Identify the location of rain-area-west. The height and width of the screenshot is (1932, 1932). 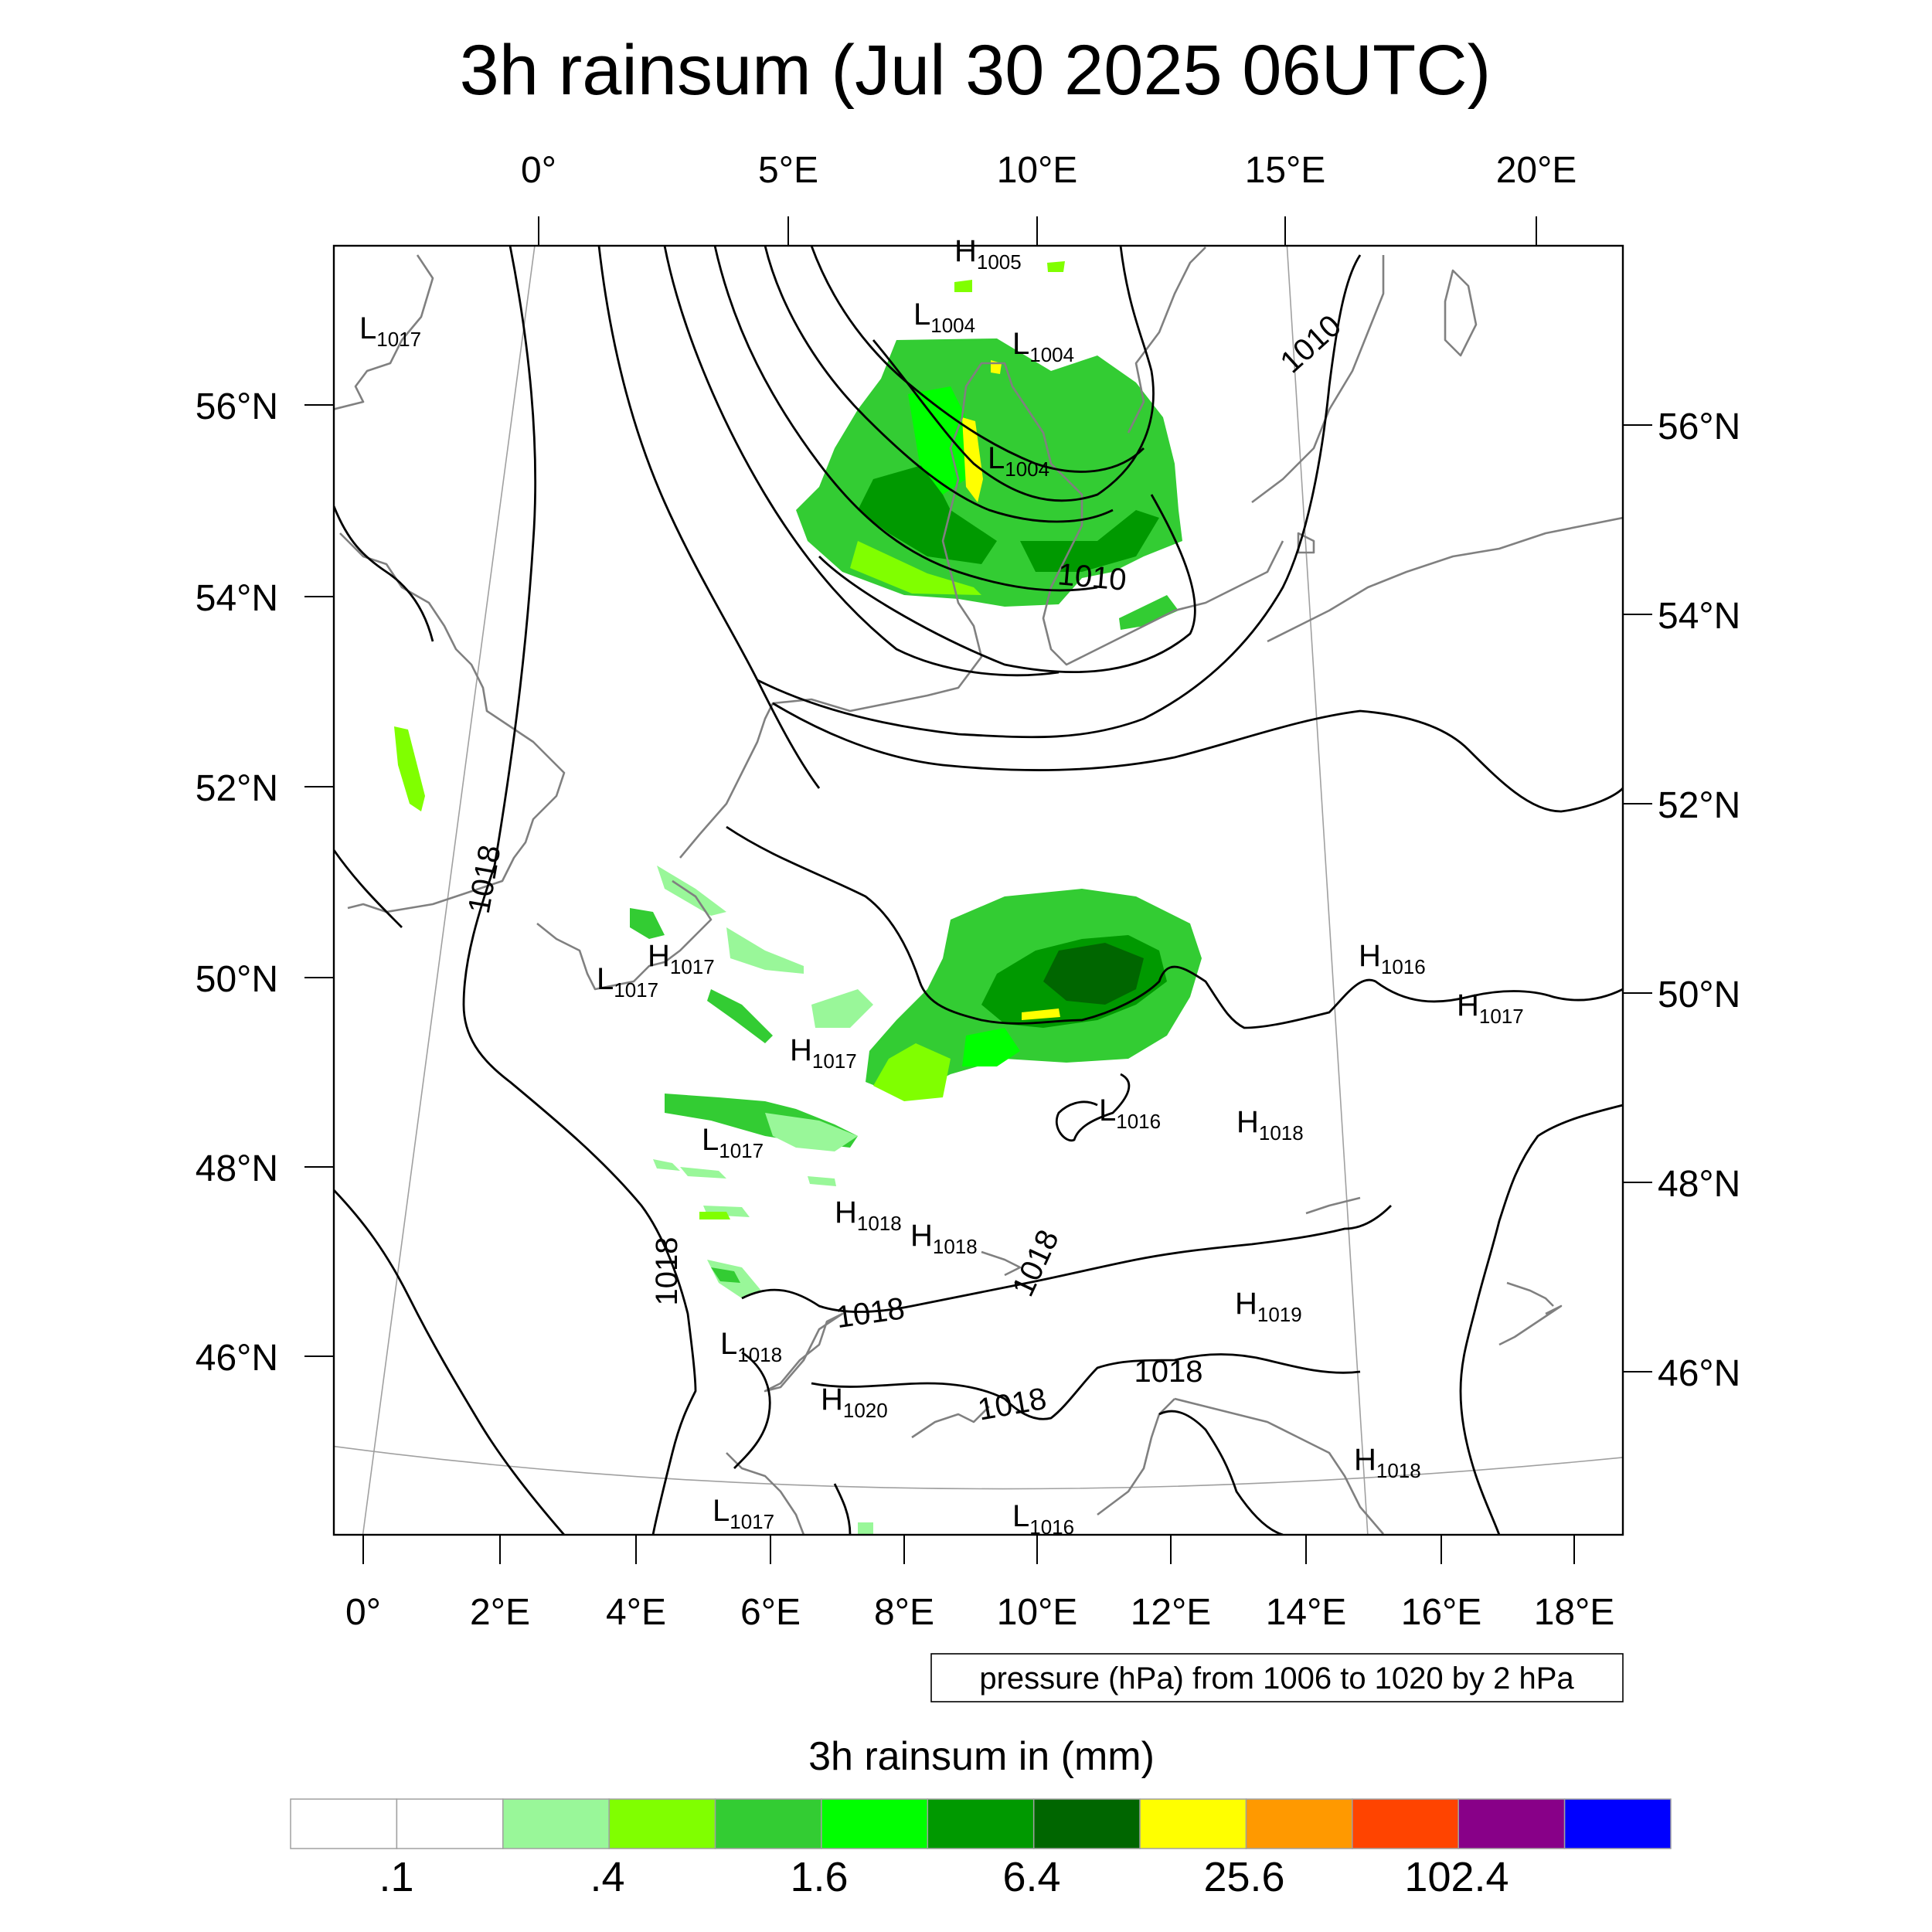
(752, 1200).